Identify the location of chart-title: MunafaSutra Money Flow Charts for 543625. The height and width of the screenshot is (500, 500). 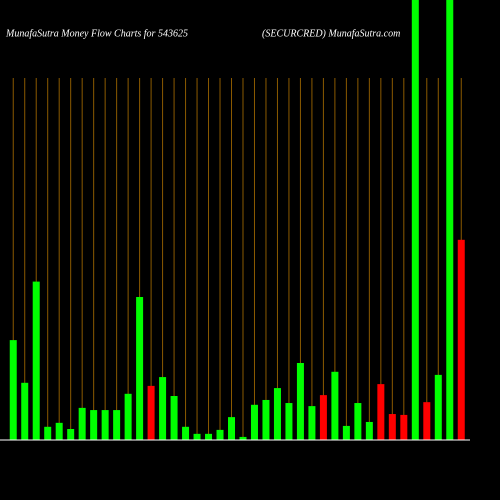
(96, 33).